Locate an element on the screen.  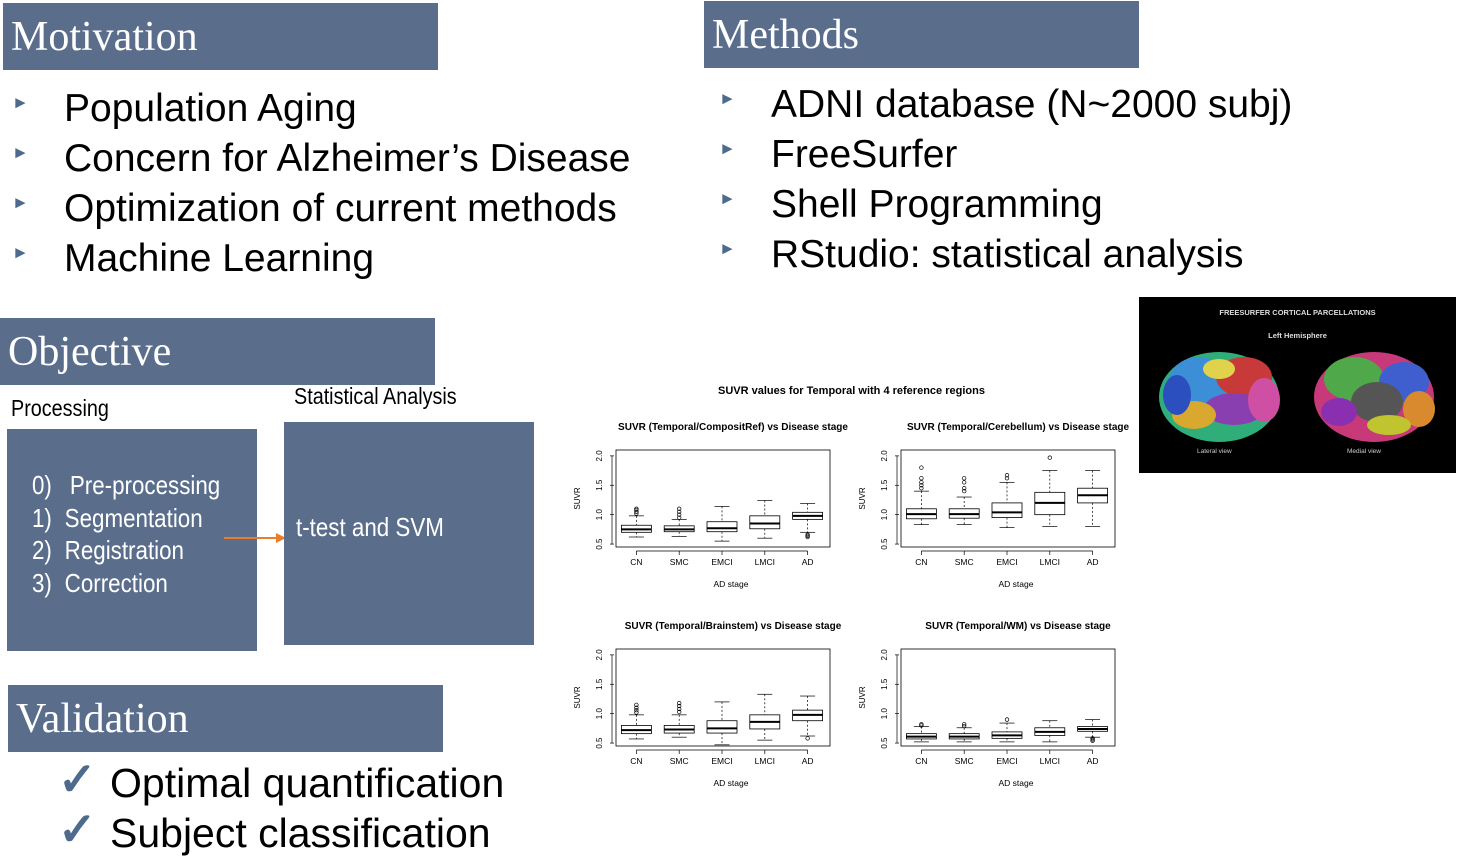
brain-image-subtitle: Left Hemisphere is located at coordinates (1297, 335).